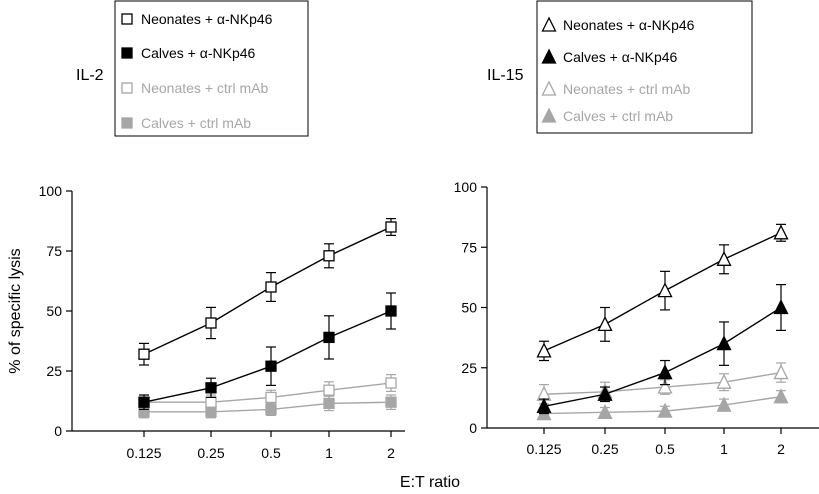 Image resolution: width=819 pixels, height=494 pixels. Describe the element at coordinates (505, 75) in the screenshot. I see `panel-label: IL-15` at that location.